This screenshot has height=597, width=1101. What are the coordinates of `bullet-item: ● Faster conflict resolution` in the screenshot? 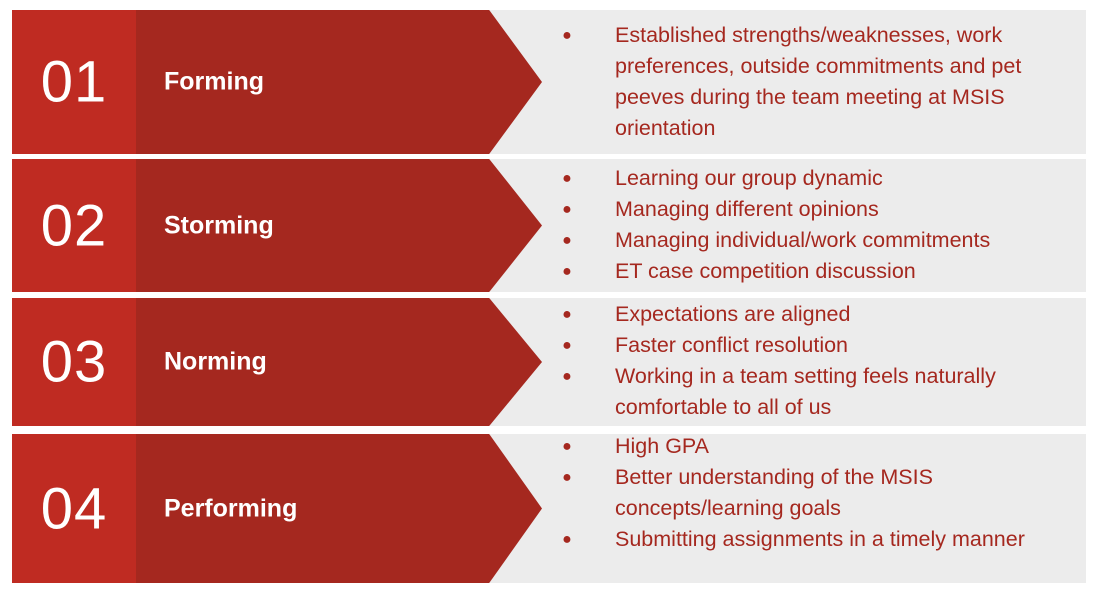 It's located at (795, 345).